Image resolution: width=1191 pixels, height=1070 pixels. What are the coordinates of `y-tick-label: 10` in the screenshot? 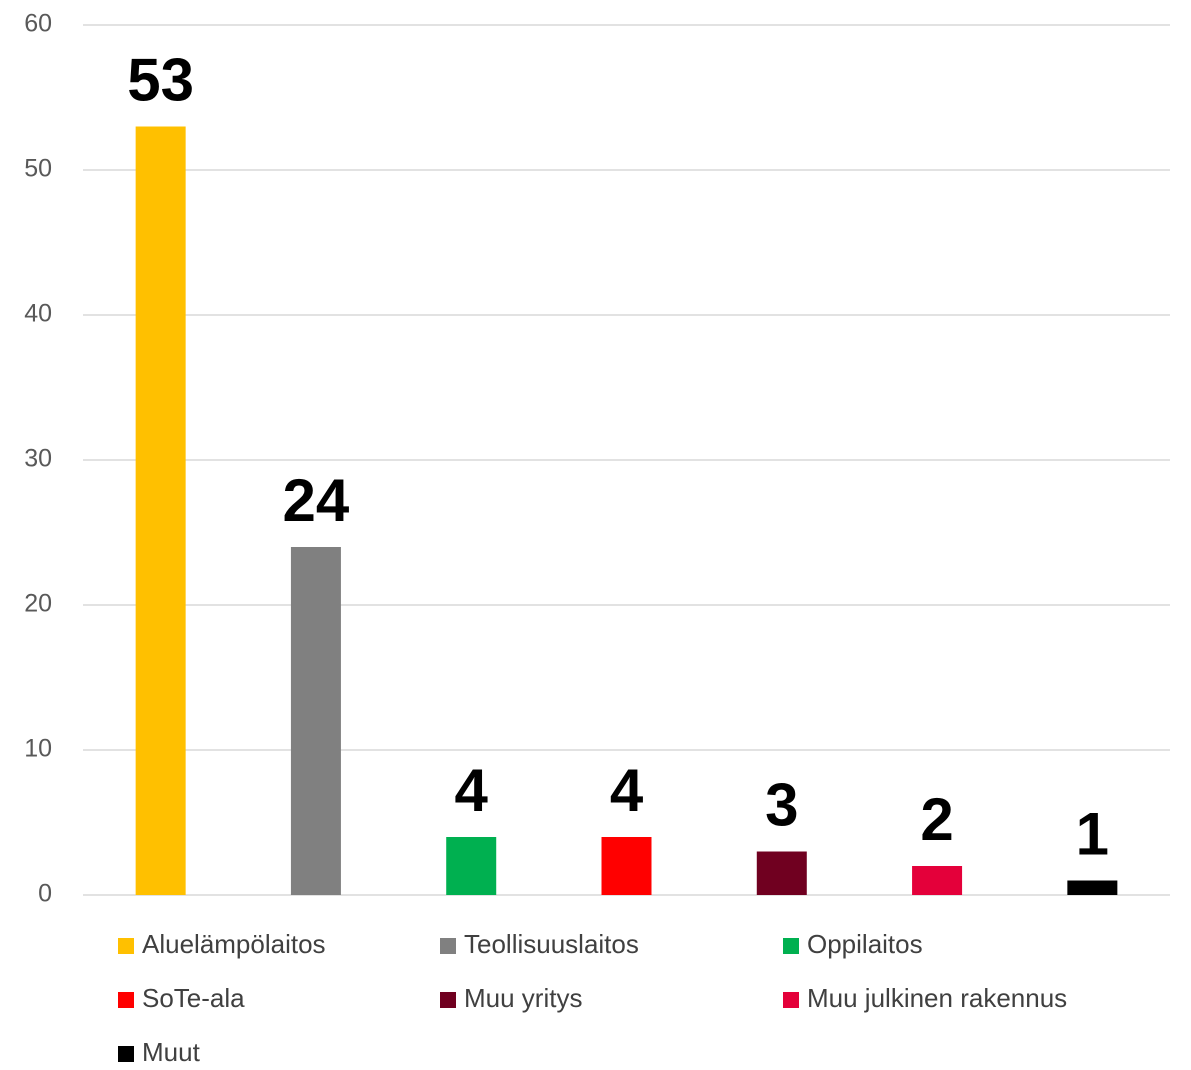 It's located at (38, 749).